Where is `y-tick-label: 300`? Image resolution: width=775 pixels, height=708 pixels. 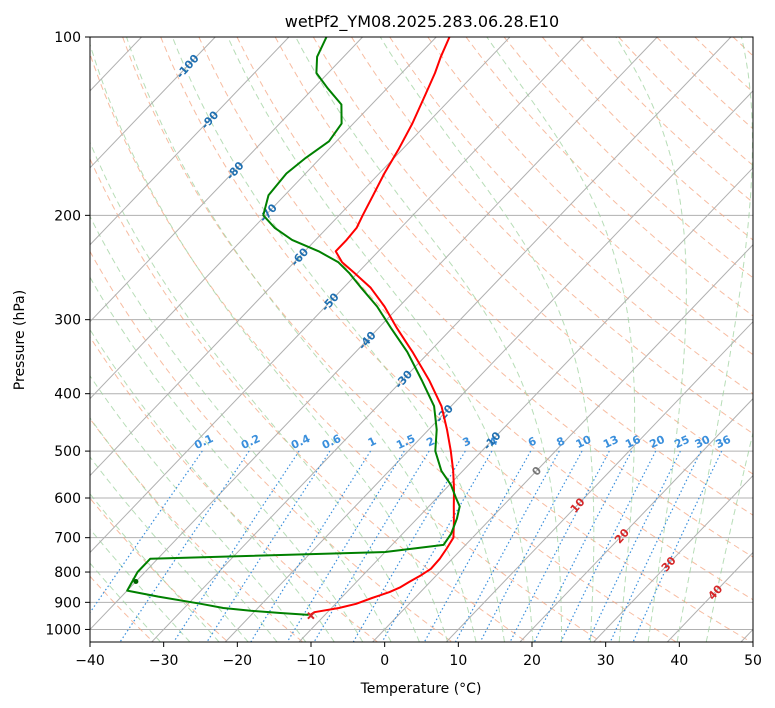
y-tick-label: 300 is located at coordinates (67, 321).